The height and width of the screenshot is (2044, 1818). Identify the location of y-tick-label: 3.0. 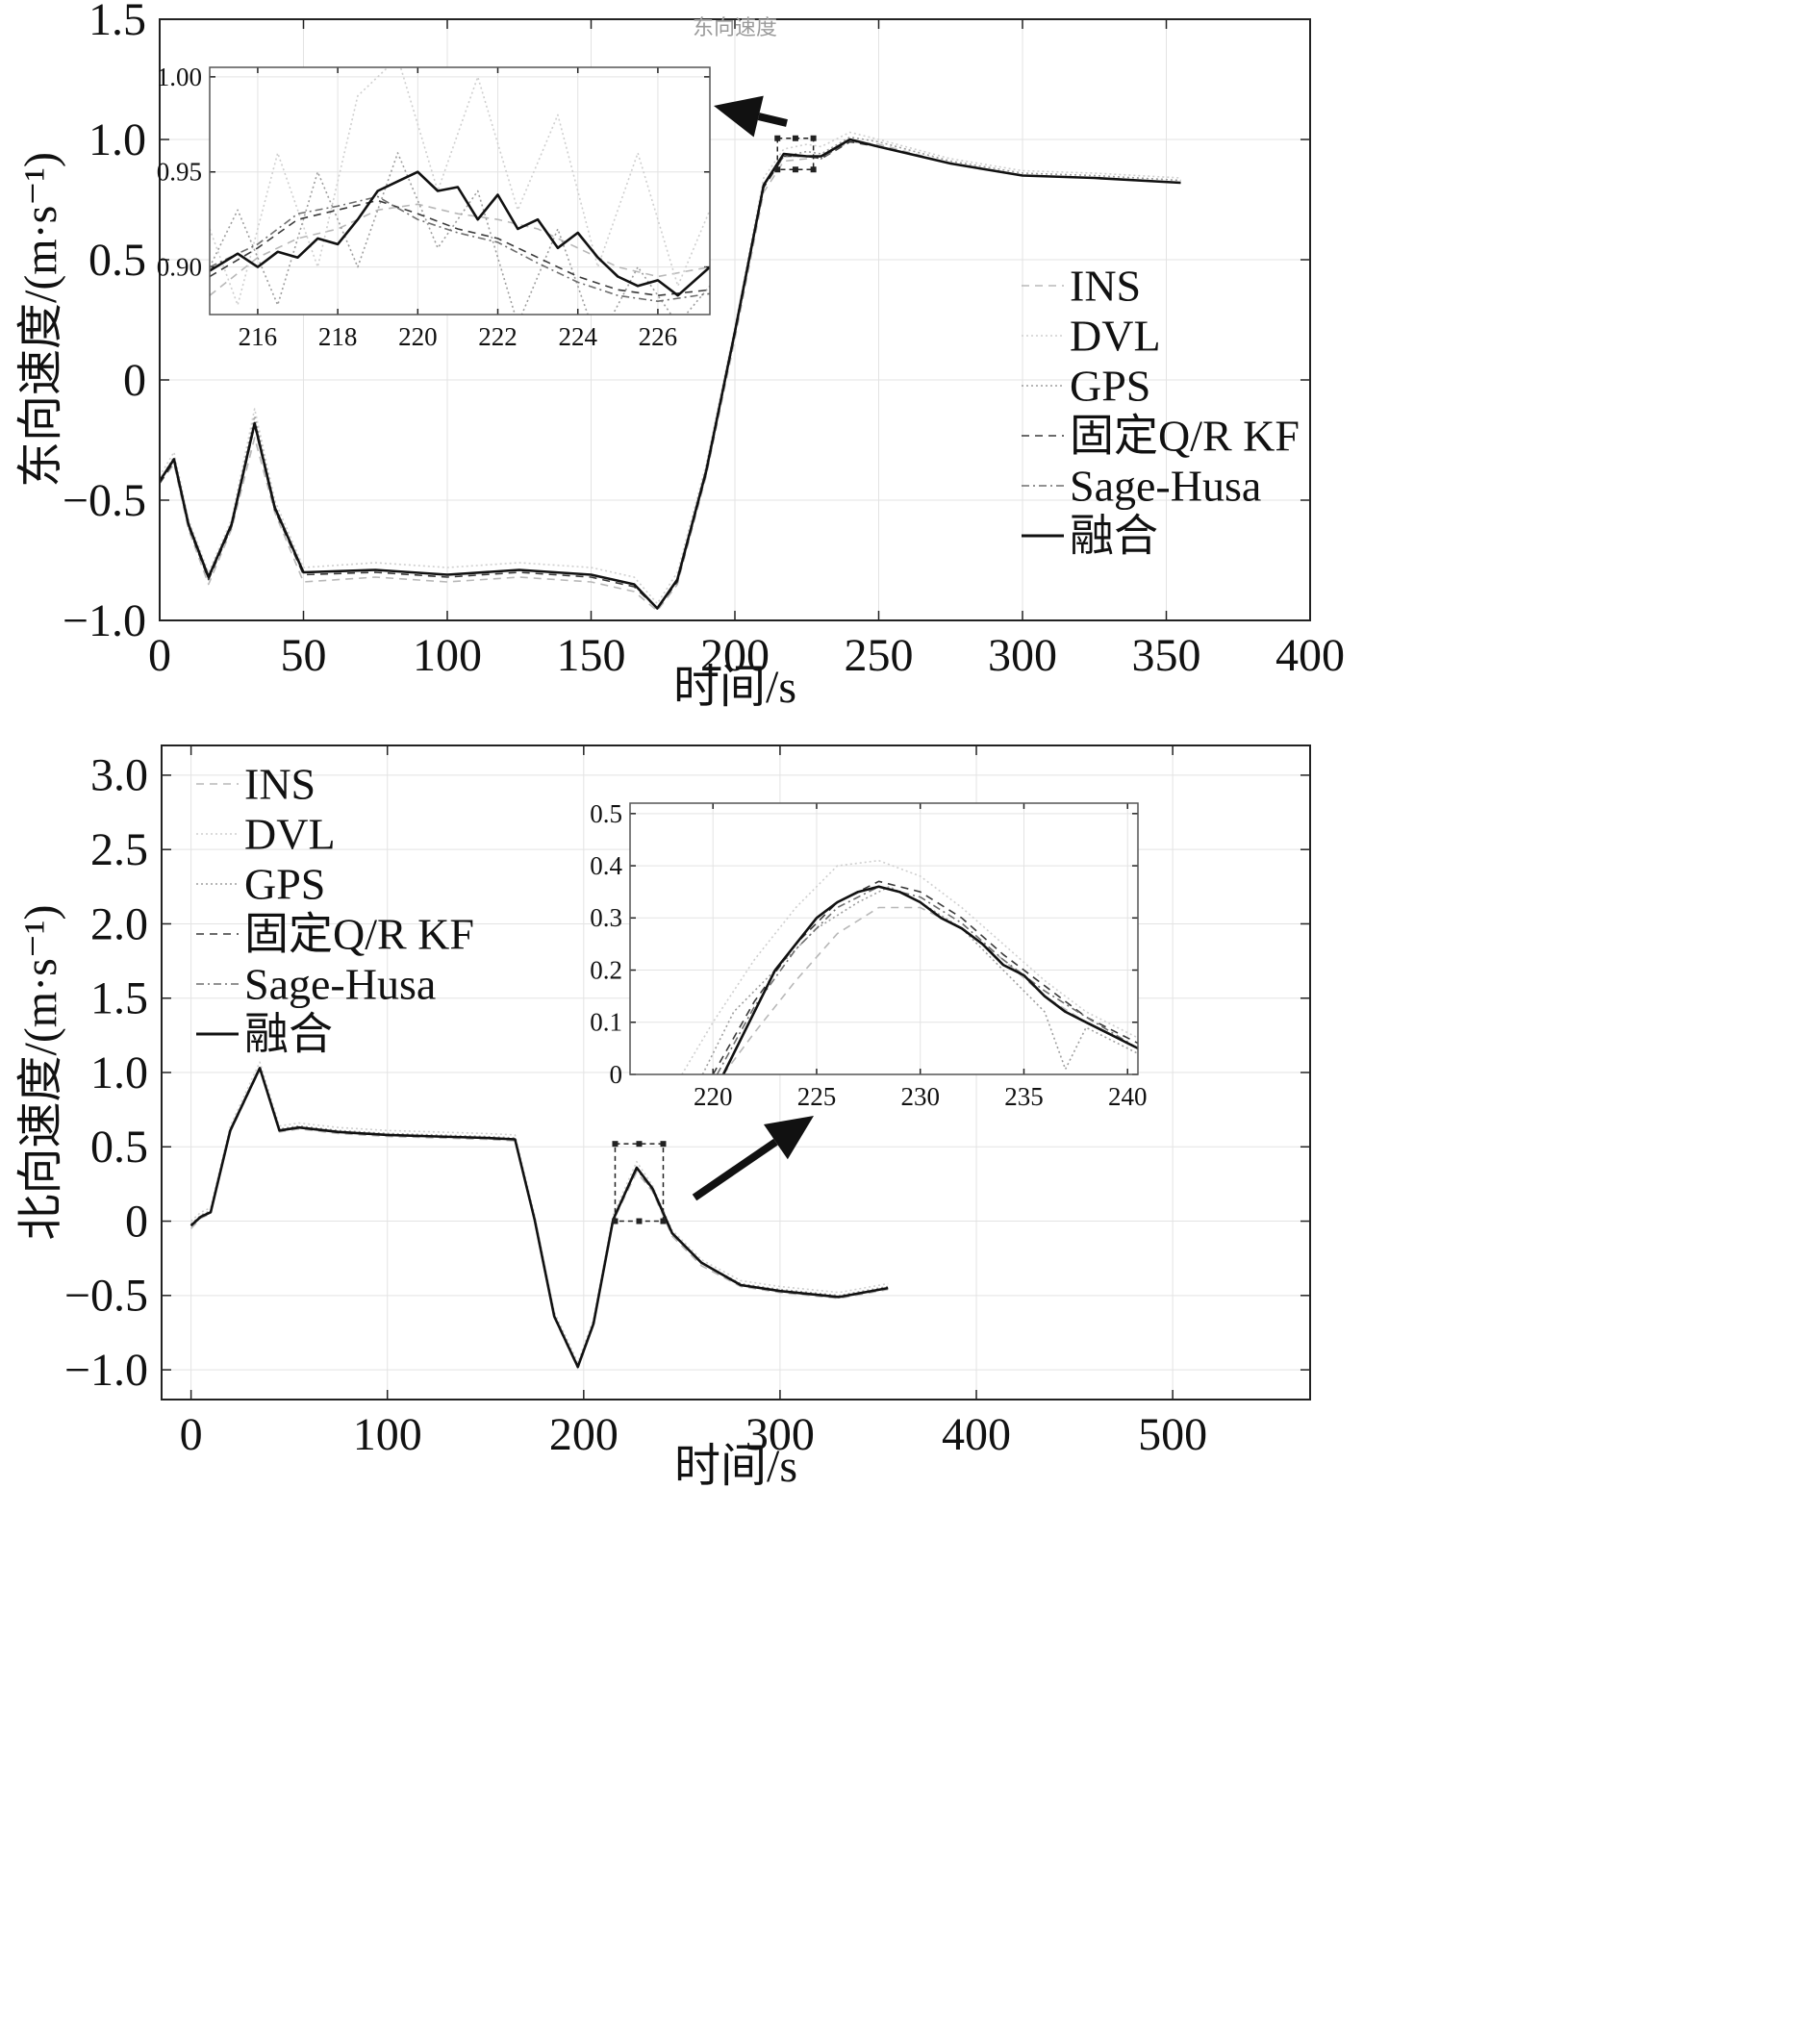
(119, 776).